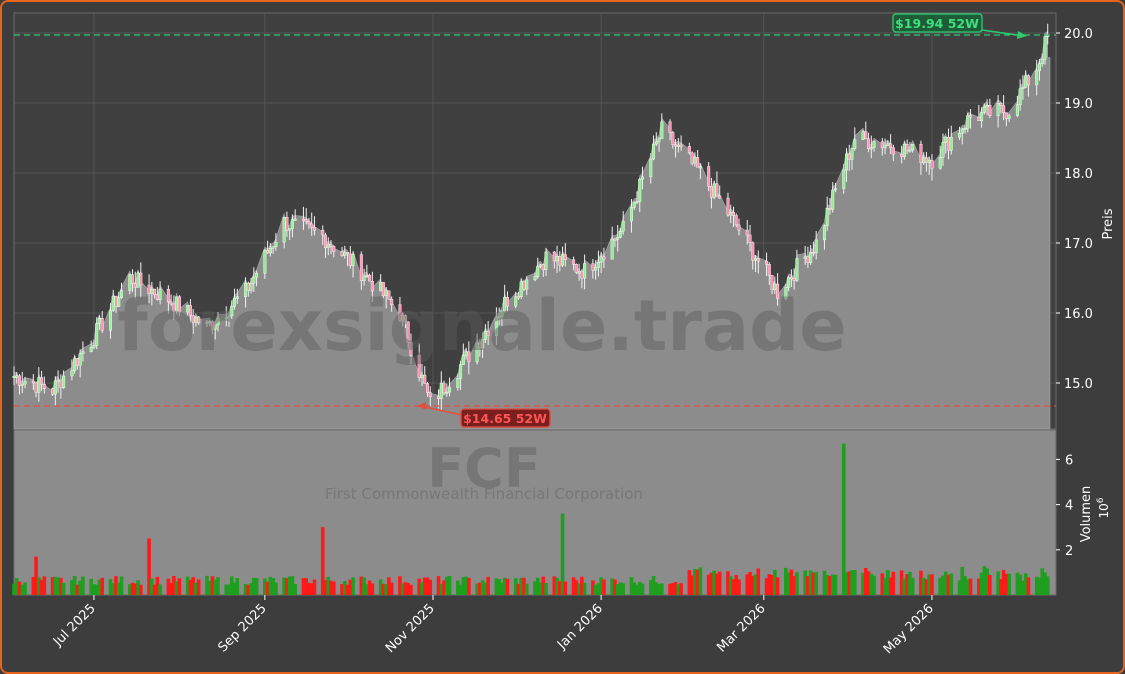  What do you see at coordinates (1064, 506) in the screenshot?
I see `volume-y-axis: 2 4 6` at bounding box center [1064, 506].